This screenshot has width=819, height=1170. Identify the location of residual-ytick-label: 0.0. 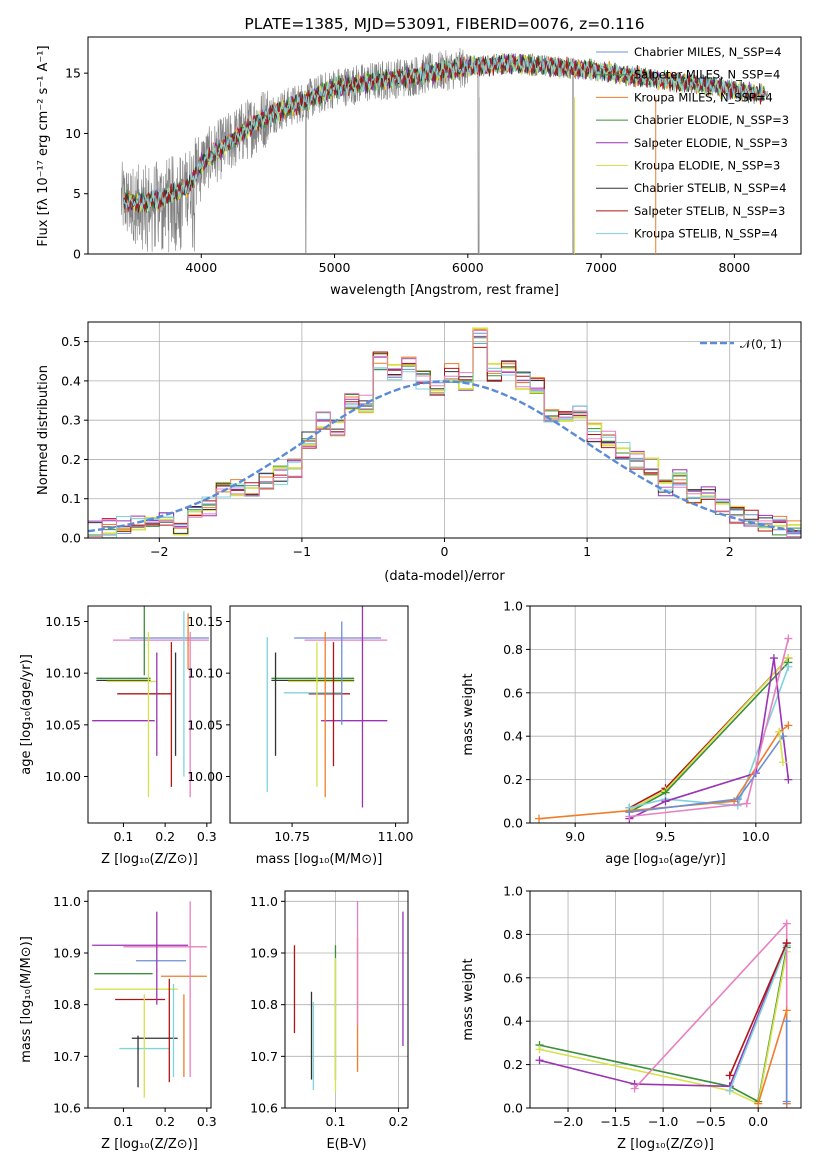
(71, 538).